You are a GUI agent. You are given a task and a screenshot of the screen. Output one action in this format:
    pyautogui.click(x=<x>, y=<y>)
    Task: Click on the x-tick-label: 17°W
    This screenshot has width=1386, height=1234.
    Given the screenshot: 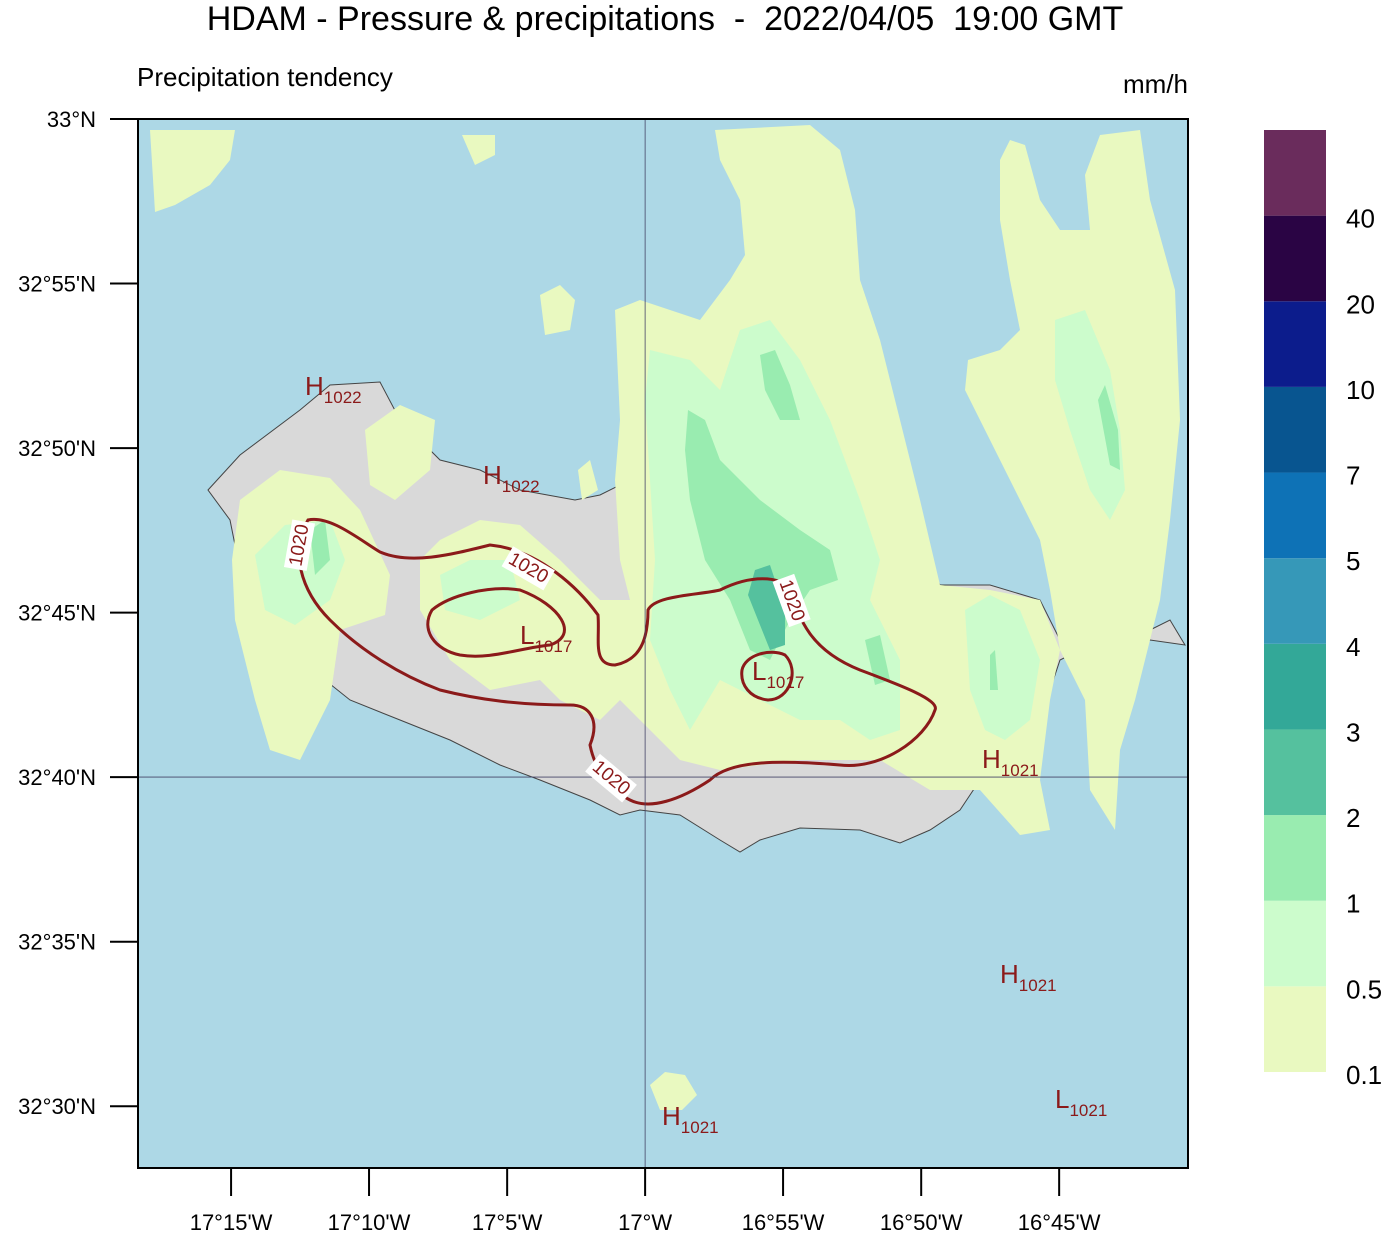 What is the action you would take?
    pyautogui.click(x=645, y=1222)
    